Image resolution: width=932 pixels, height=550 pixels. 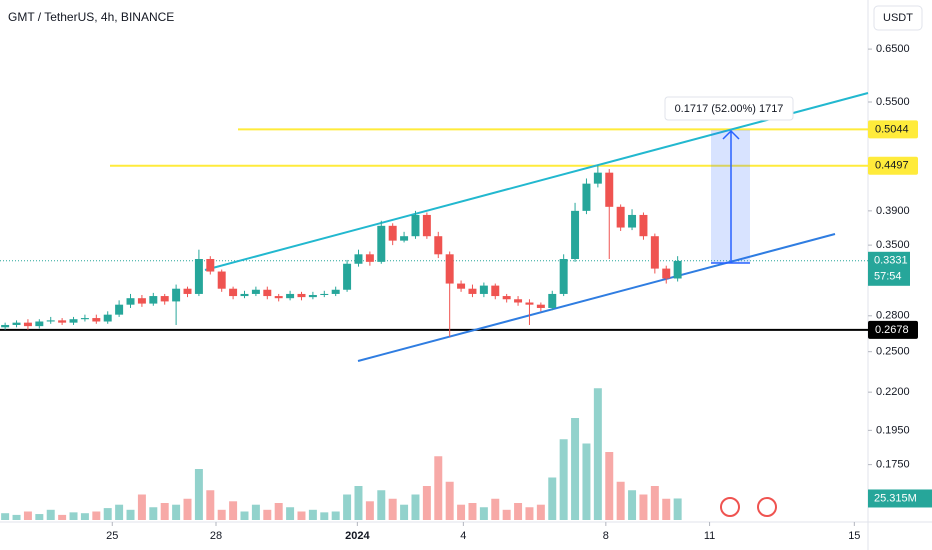 I want to click on last-price-tag: 0.3331, so click(x=891, y=261).